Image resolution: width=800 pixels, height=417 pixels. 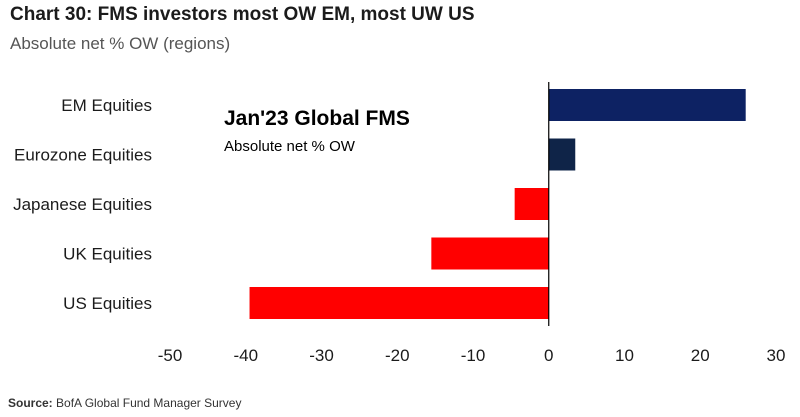 What do you see at coordinates (149, 403) in the screenshot?
I see `source-text: BofA Global Fund Manager Survey` at bounding box center [149, 403].